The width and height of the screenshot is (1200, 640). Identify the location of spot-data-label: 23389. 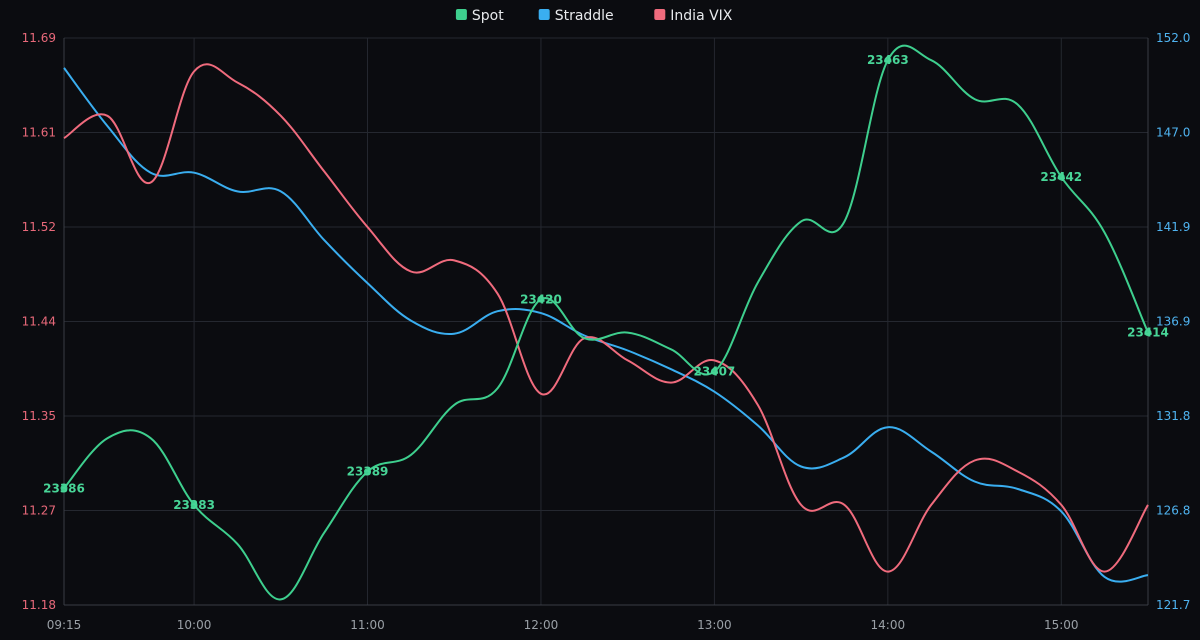
(368, 472).